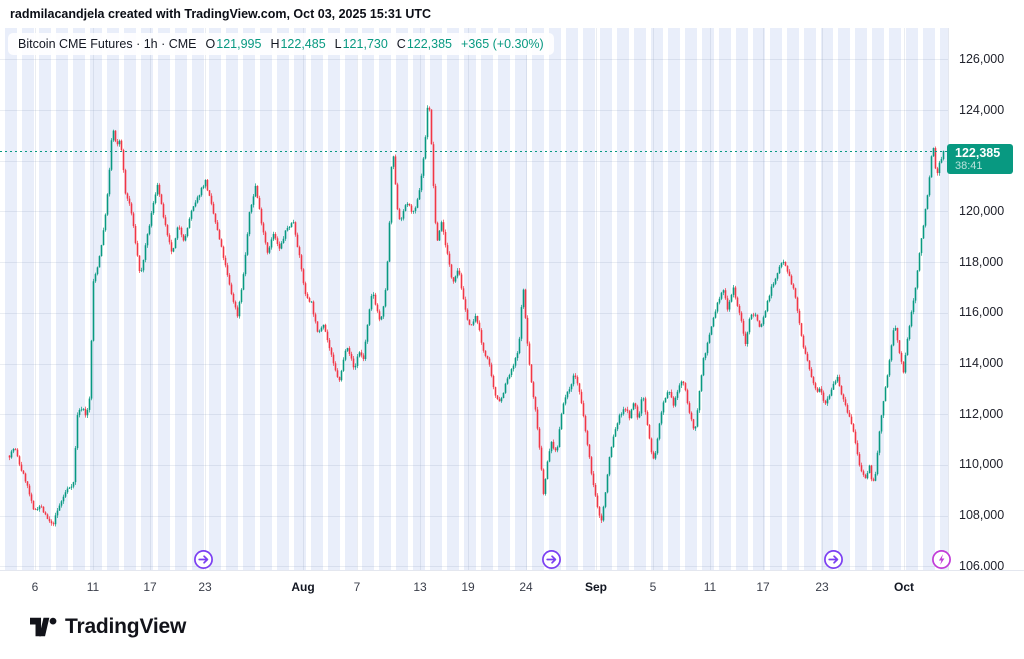  Describe the element at coordinates (653, 587) in the screenshot. I see `time-axis-label: 5` at that location.